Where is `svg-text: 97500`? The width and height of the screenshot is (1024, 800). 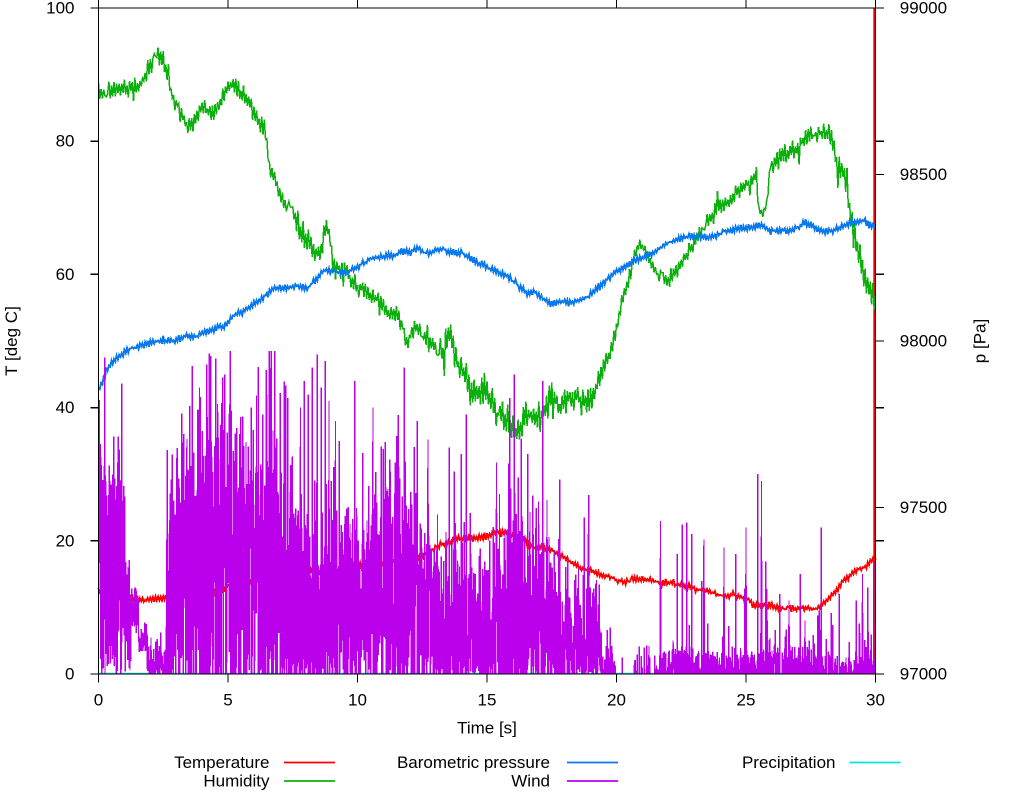
svg-text: 97500 is located at coordinates (923, 507).